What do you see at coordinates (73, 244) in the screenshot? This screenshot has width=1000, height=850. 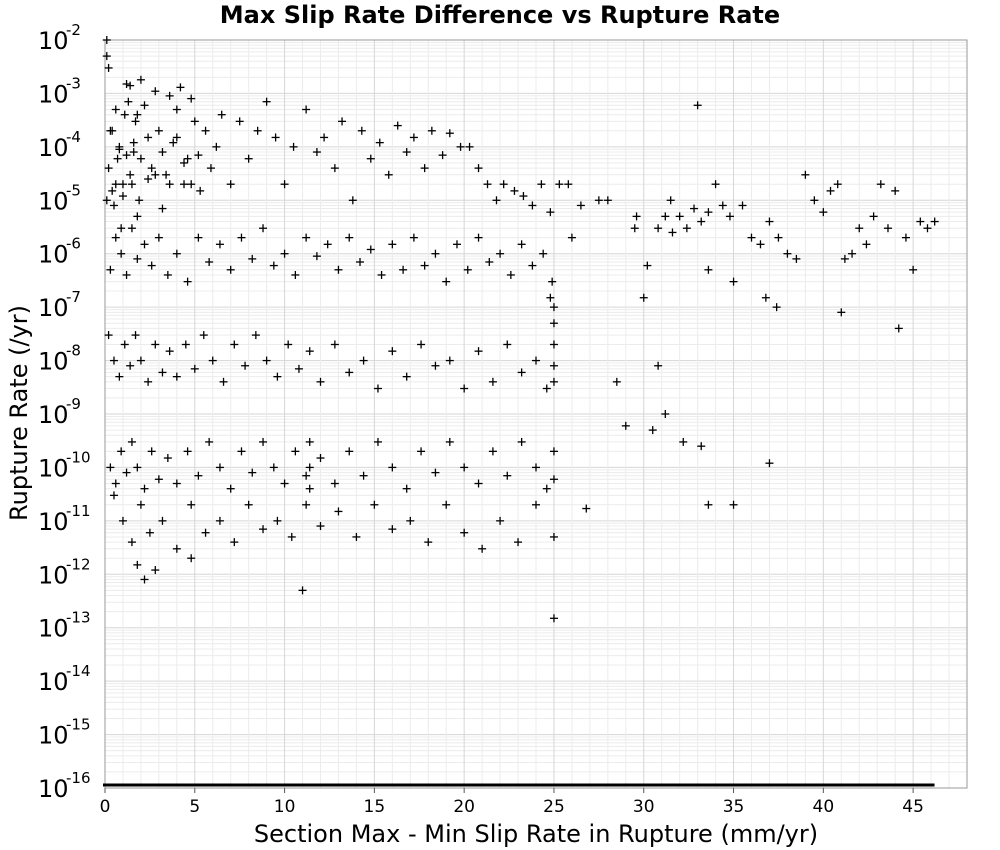 I see `y-tick-label-exponent: -6` at bounding box center [73, 244].